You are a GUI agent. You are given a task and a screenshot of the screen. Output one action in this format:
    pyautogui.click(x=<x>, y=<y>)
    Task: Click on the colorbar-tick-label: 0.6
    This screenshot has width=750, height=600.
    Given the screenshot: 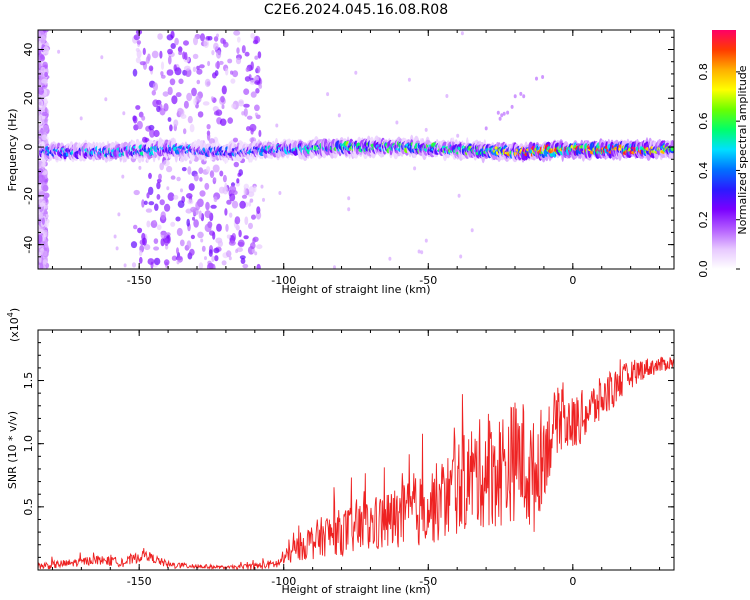 What is the action you would take?
    pyautogui.click(x=703, y=121)
    